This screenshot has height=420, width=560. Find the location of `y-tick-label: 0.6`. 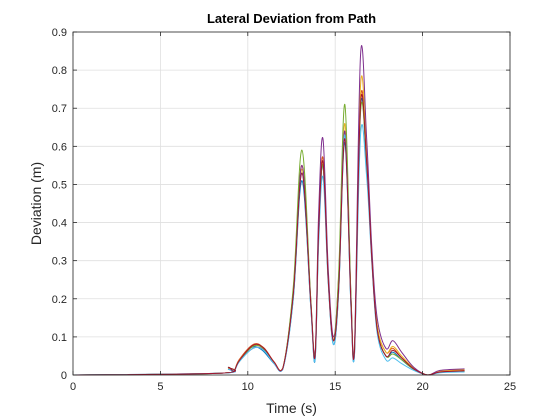

y-tick-label: 0.6 is located at coordinates (59, 147).